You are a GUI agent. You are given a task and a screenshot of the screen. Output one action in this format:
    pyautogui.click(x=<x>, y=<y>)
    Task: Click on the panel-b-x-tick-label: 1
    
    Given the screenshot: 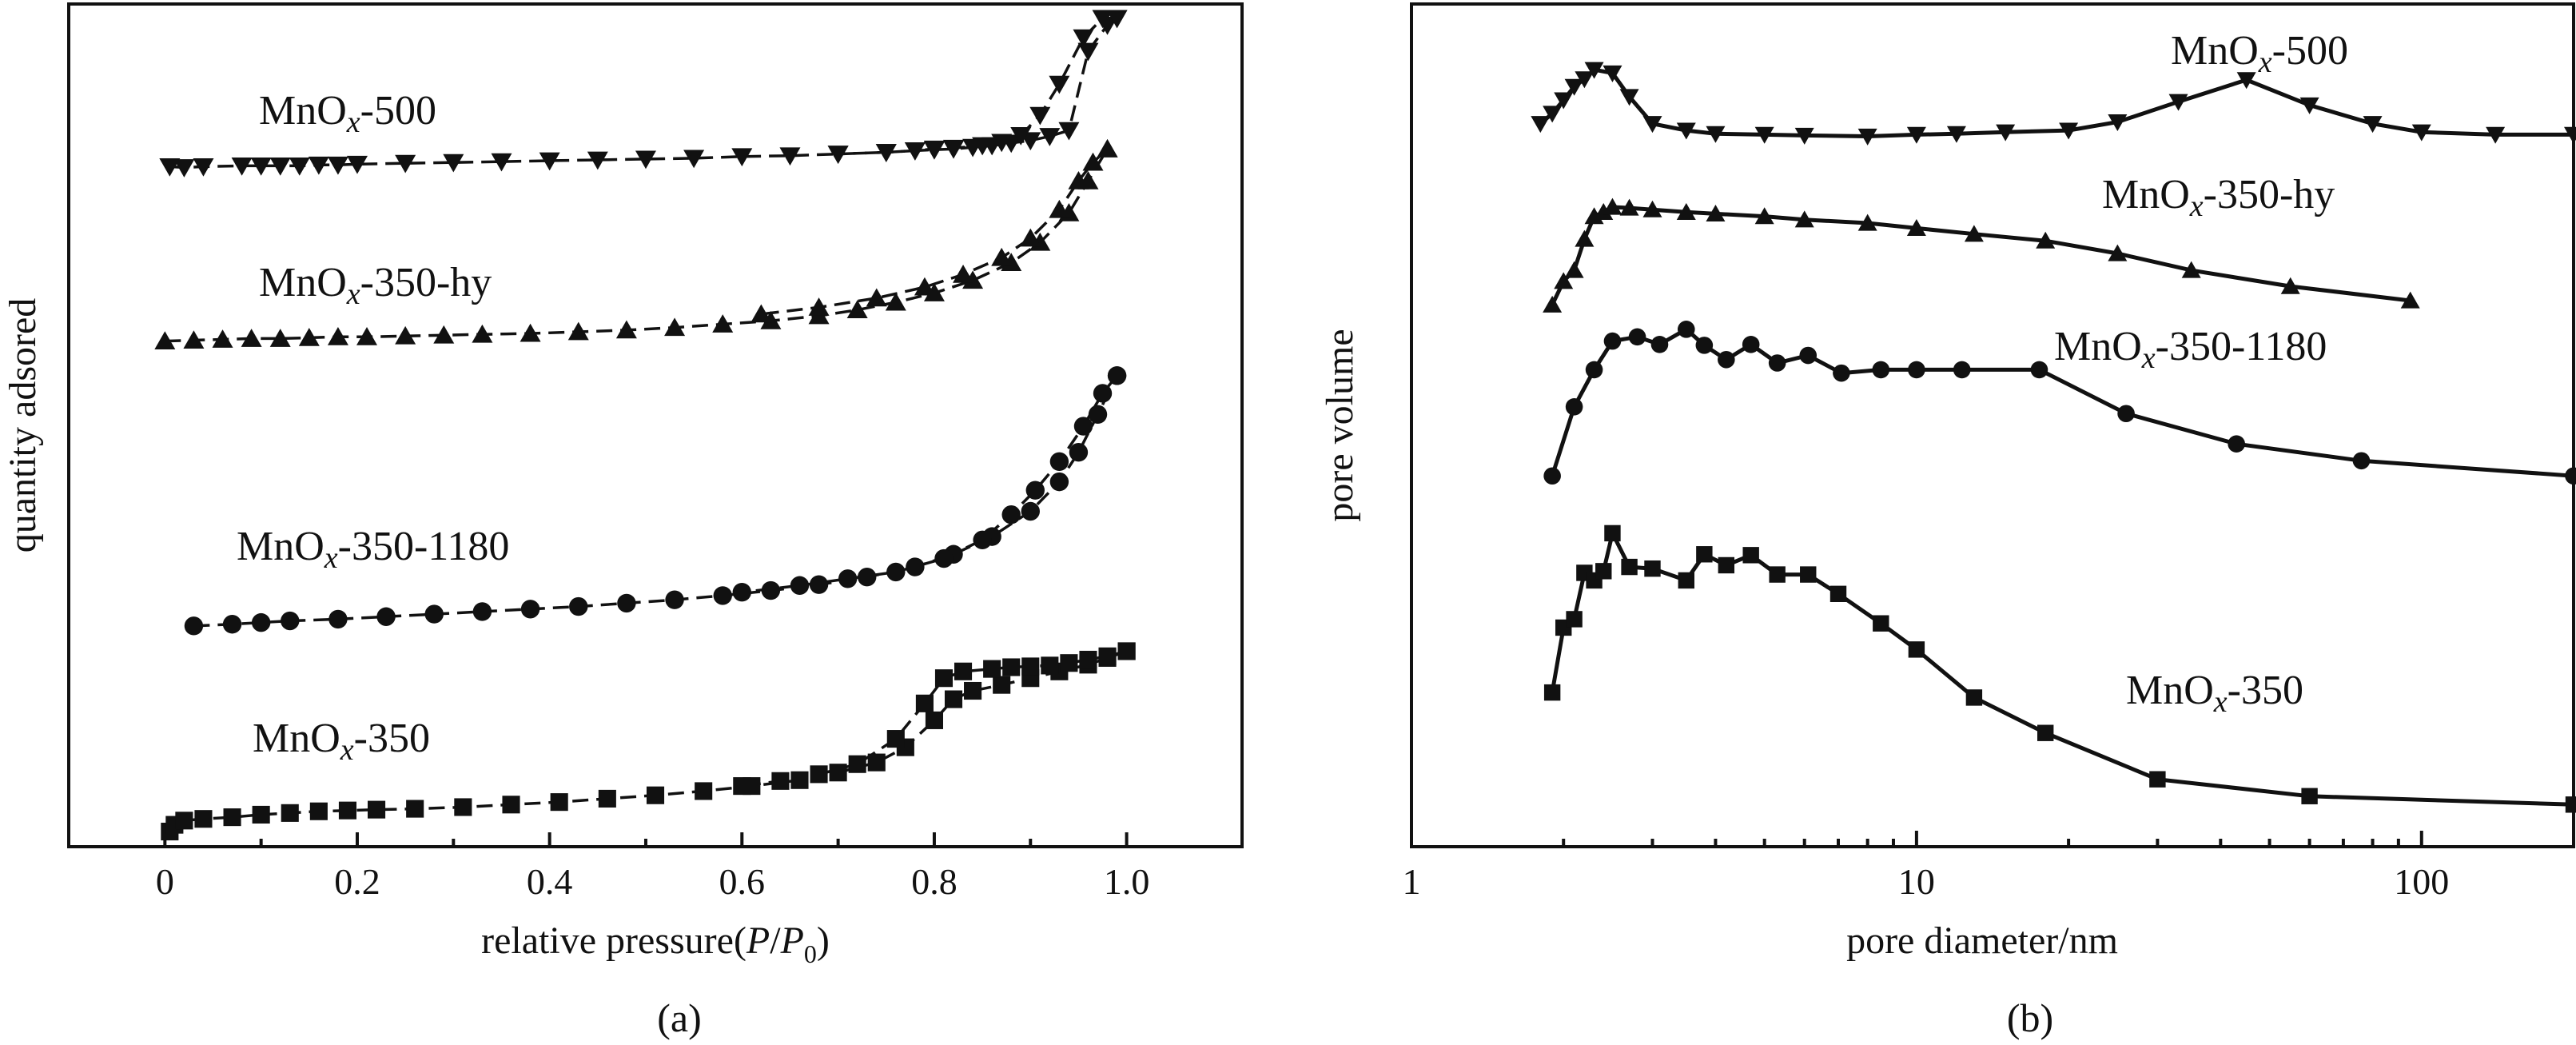 What is the action you would take?
    pyautogui.click(x=1412, y=881)
    